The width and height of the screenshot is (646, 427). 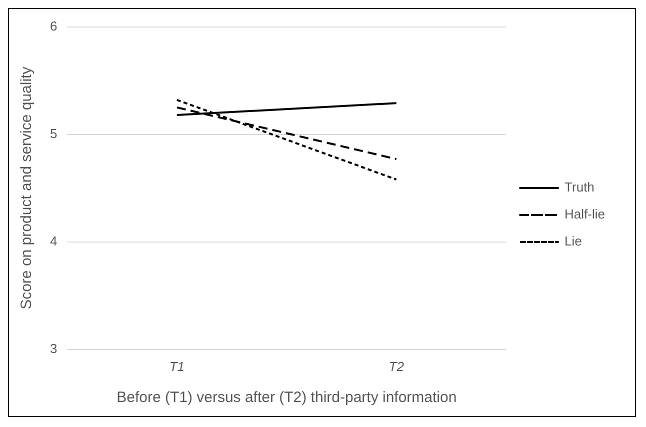 What do you see at coordinates (396, 366) in the screenshot?
I see `x-tick-label: T2` at bounding box center [396, 366].